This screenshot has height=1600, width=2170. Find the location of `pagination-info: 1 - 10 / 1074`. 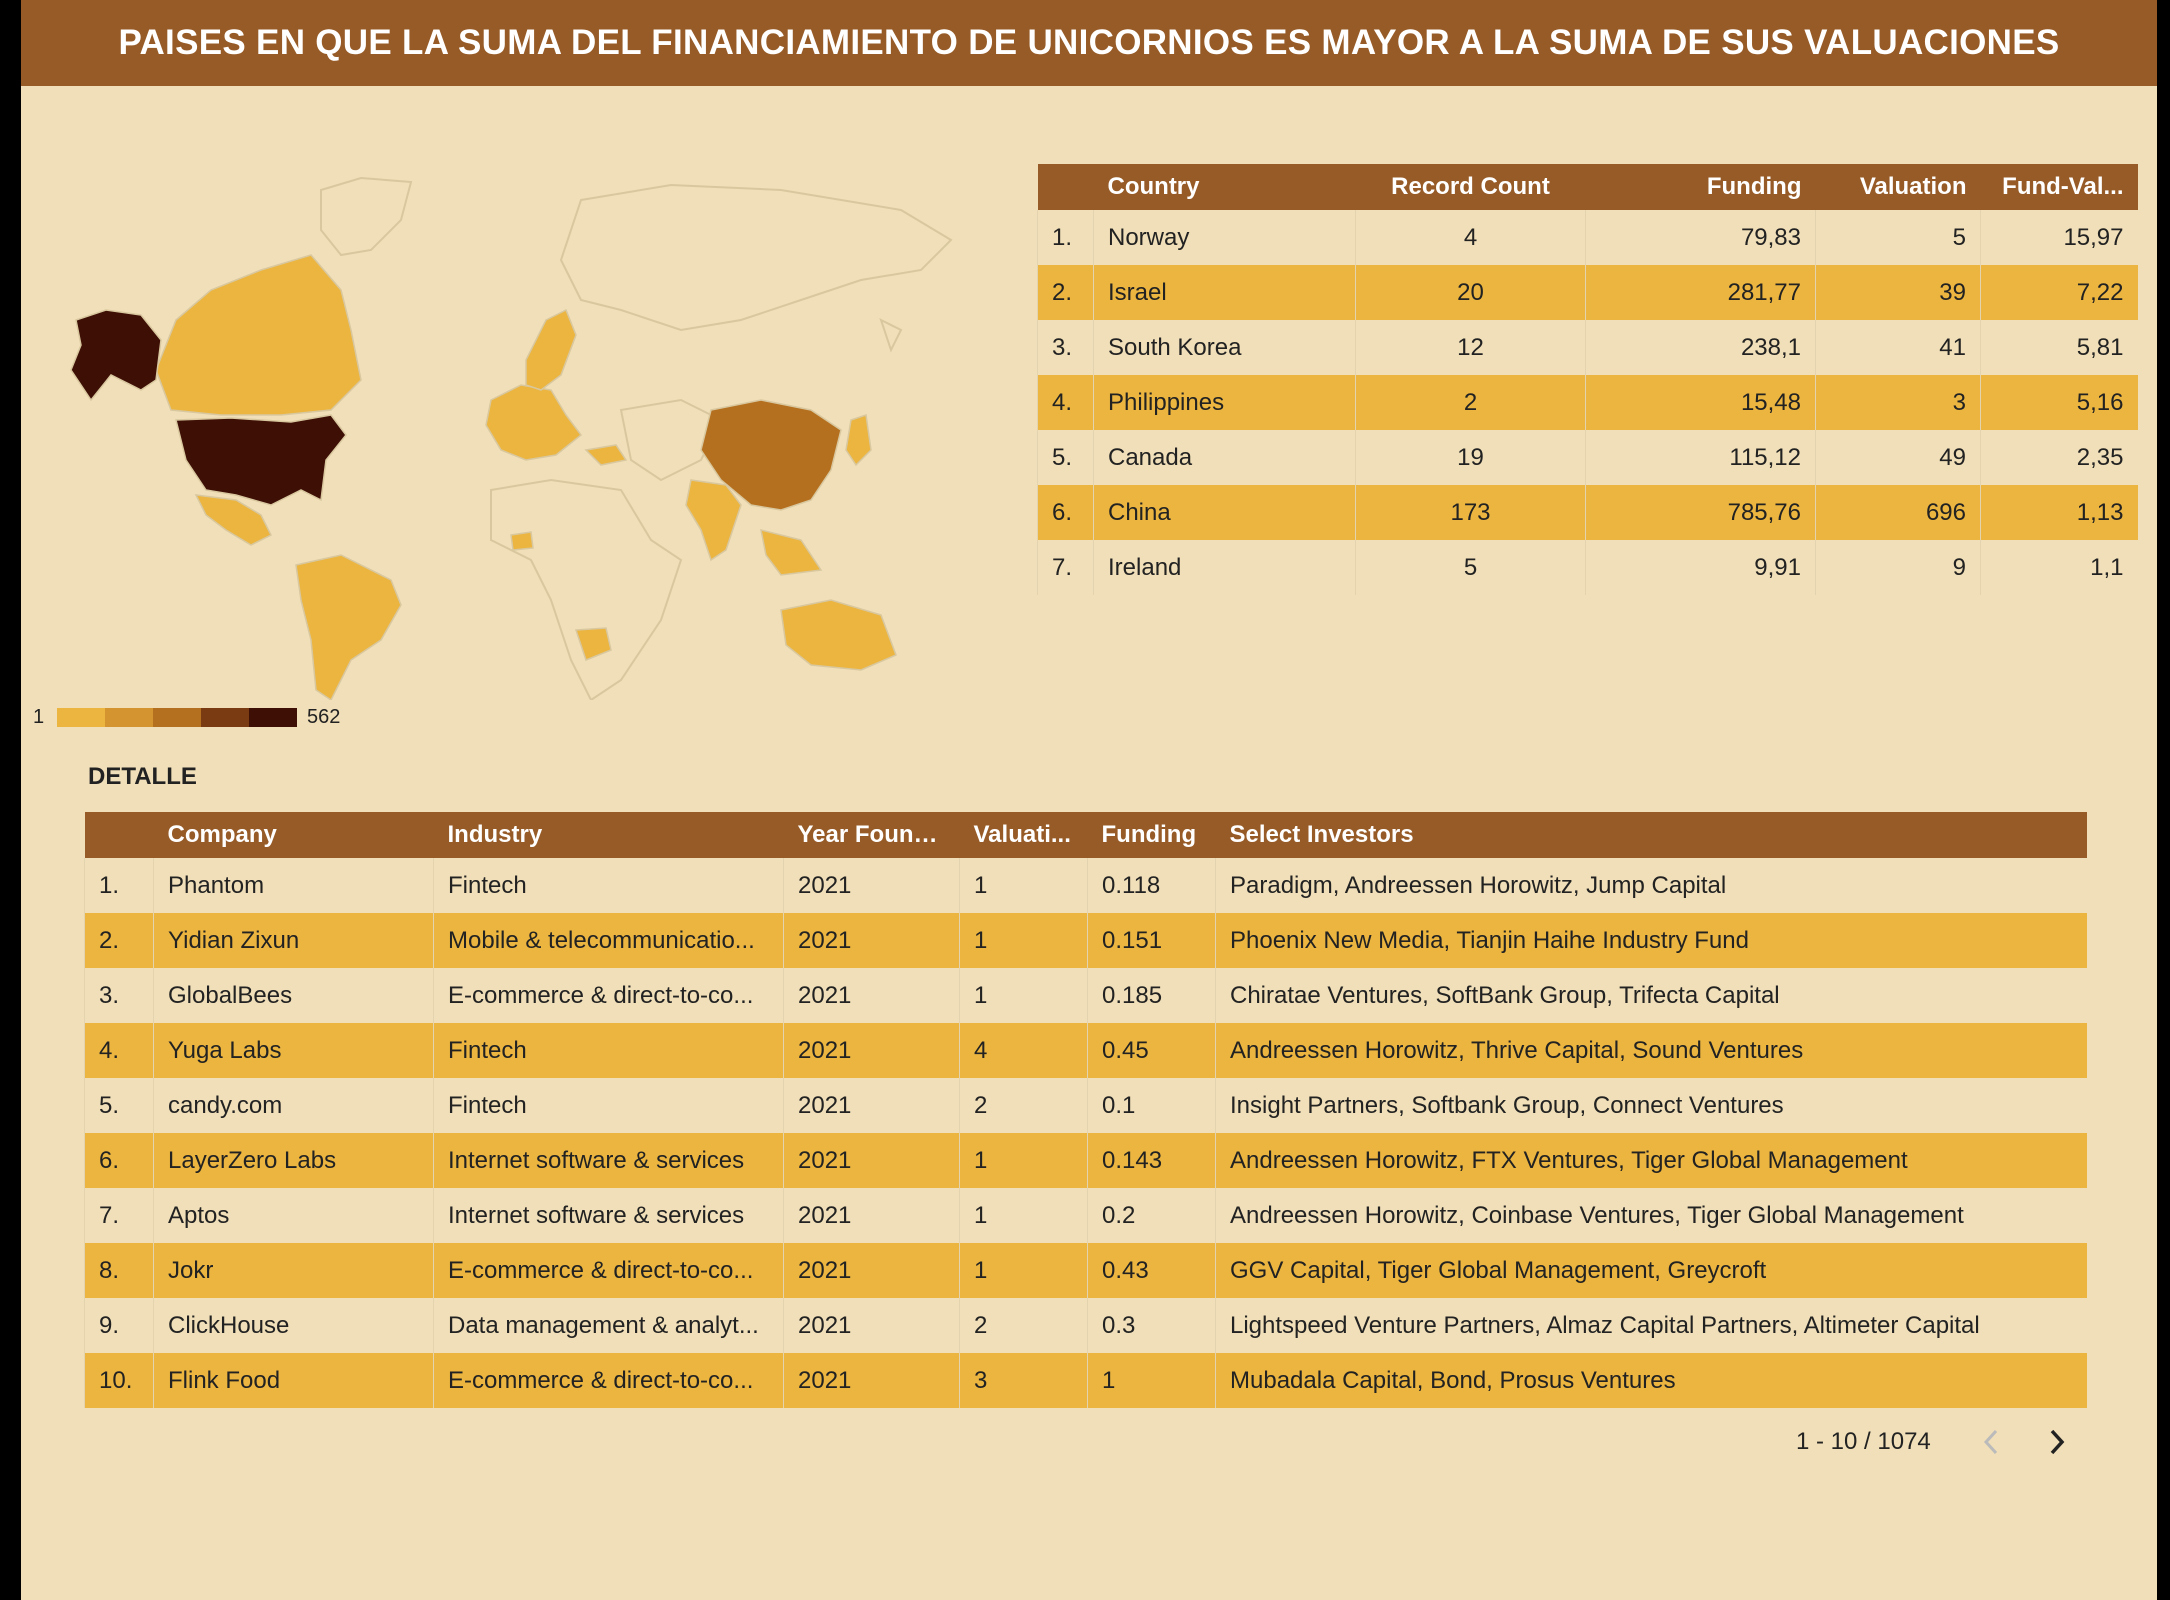

pagination-info: 1 - 10 / 1074 is located at coordinates (1863, 1441).